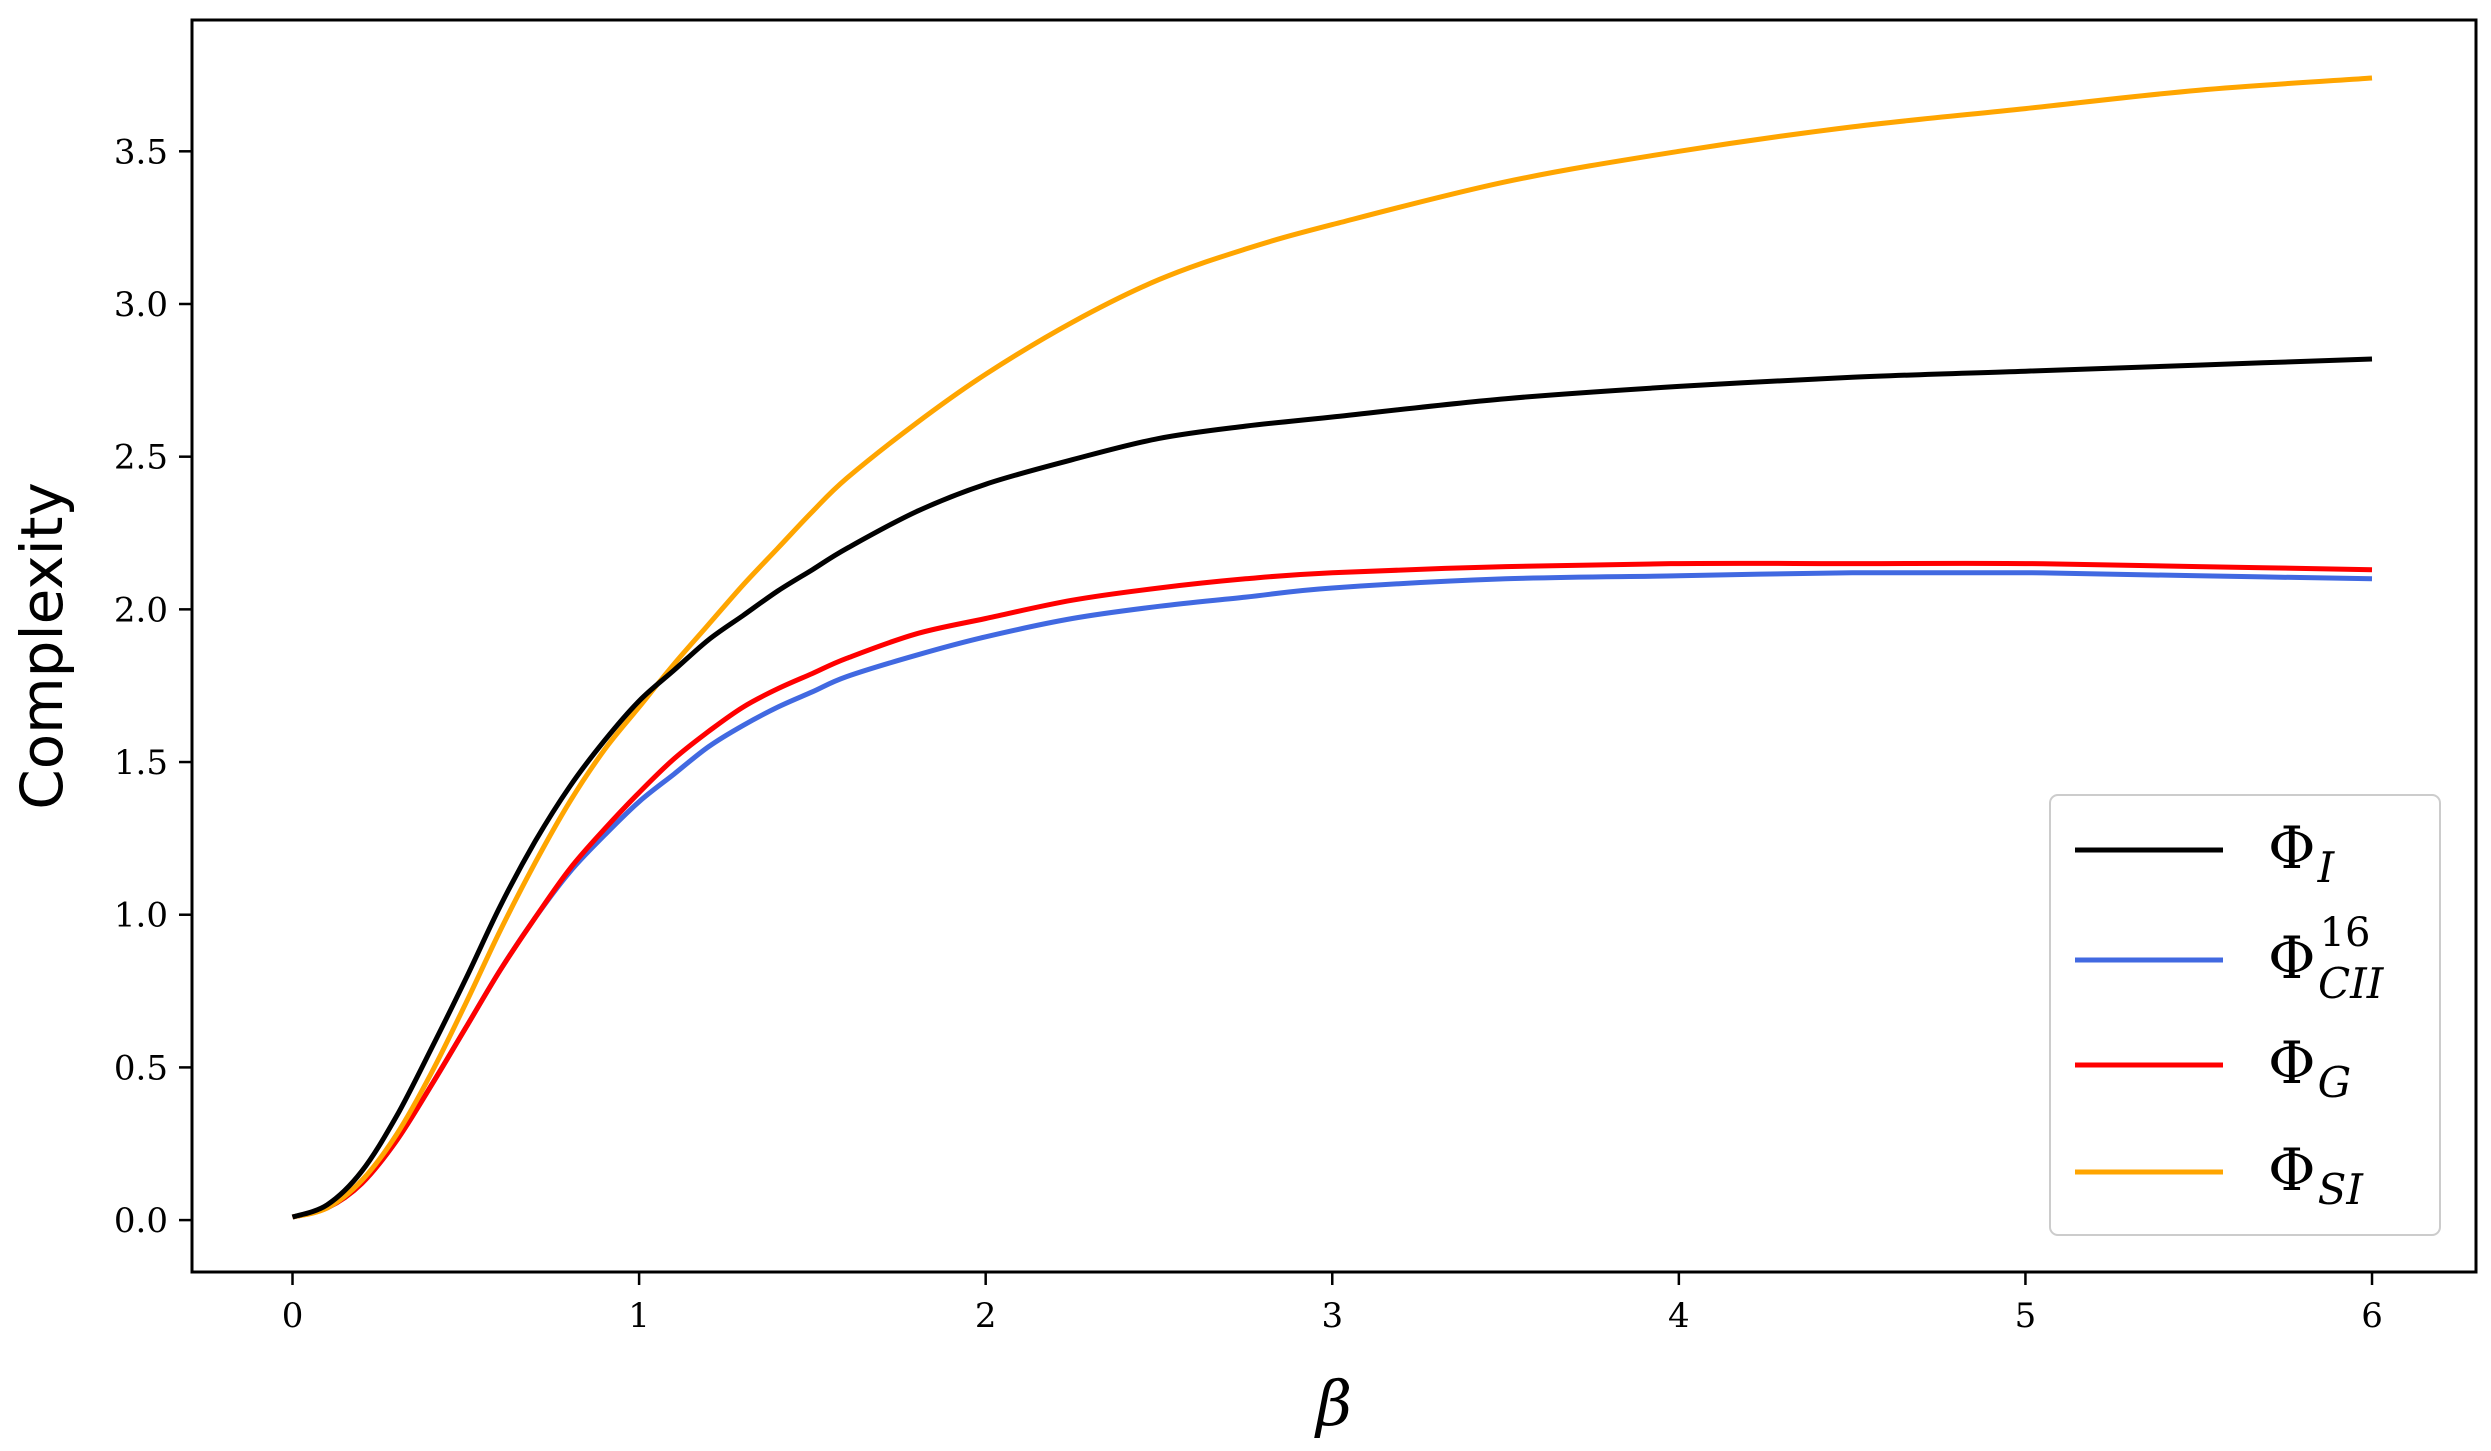  I want to click on x-tick-label: 0, so click(293, 1316).